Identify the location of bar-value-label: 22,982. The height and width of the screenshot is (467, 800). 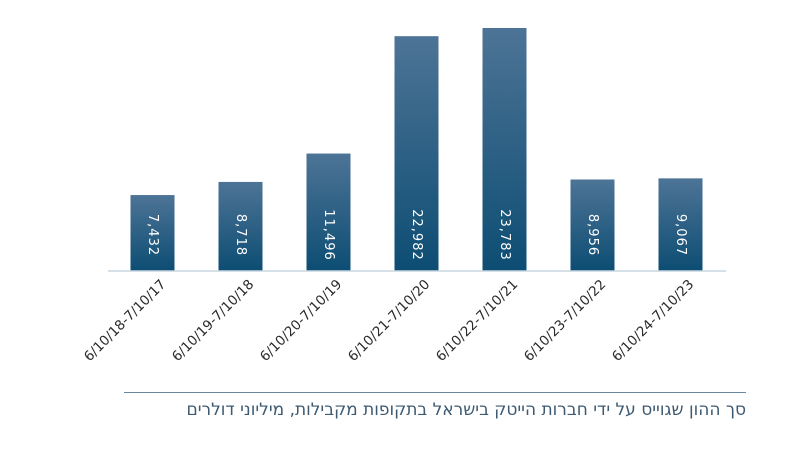
(416, 235).